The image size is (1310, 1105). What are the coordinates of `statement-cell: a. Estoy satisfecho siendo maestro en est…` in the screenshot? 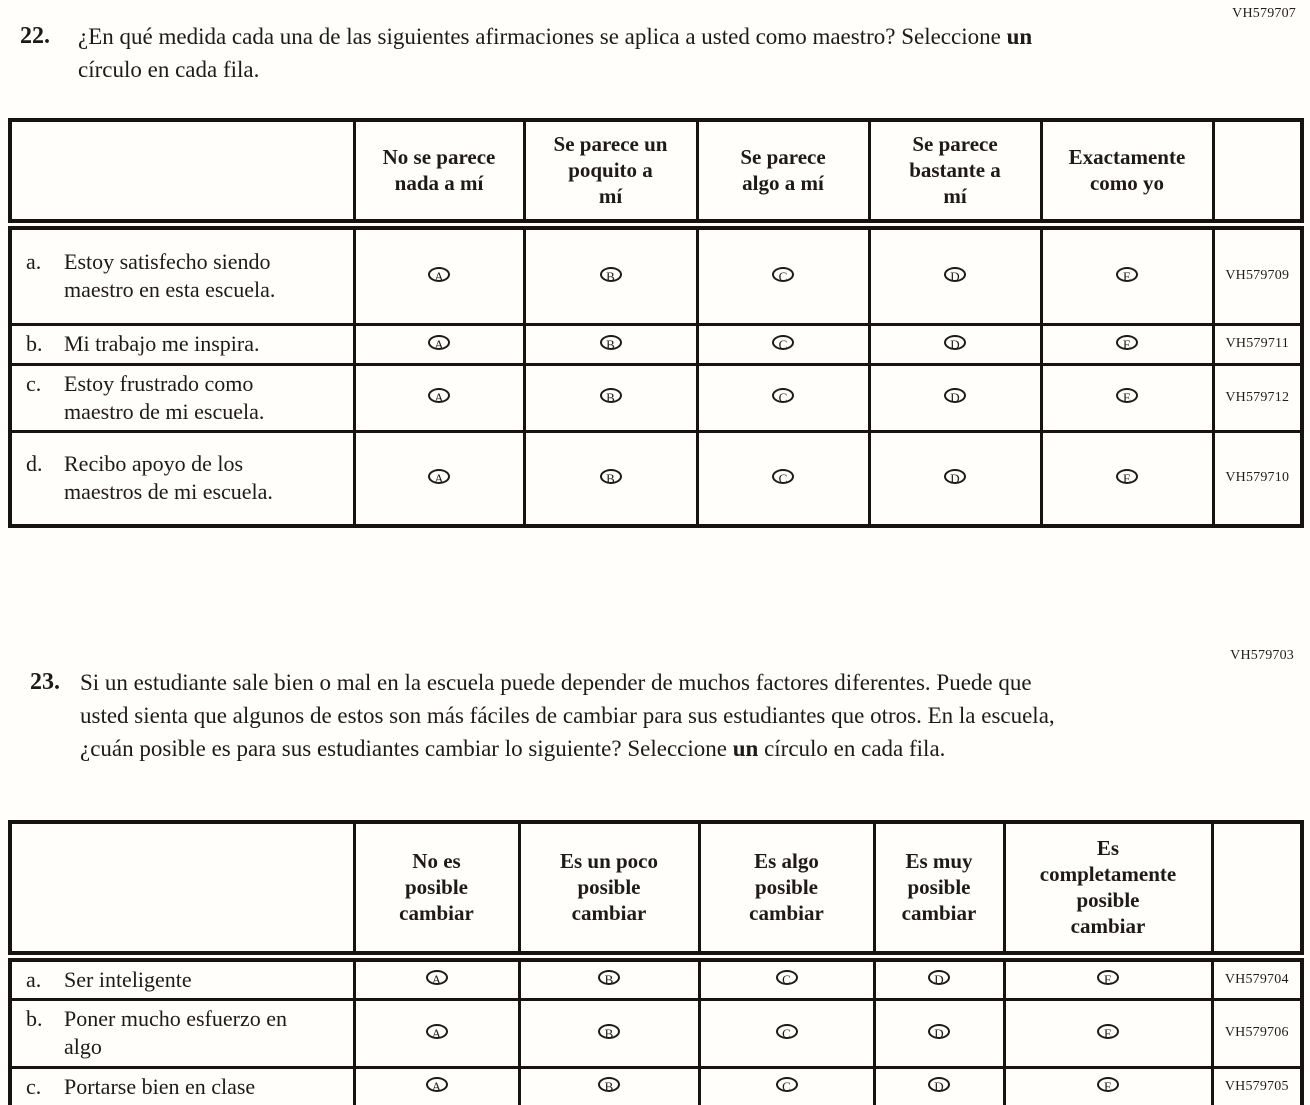 It's located at (182, 274).